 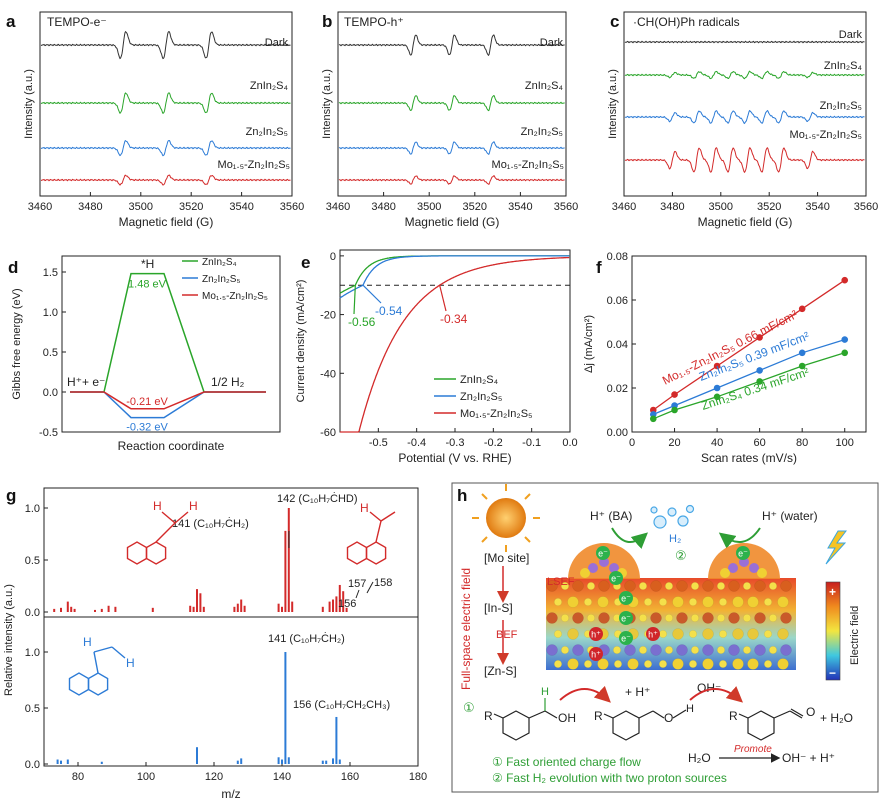 I want to click on y-tick-label: -0.5, so click(x=48, y=433).